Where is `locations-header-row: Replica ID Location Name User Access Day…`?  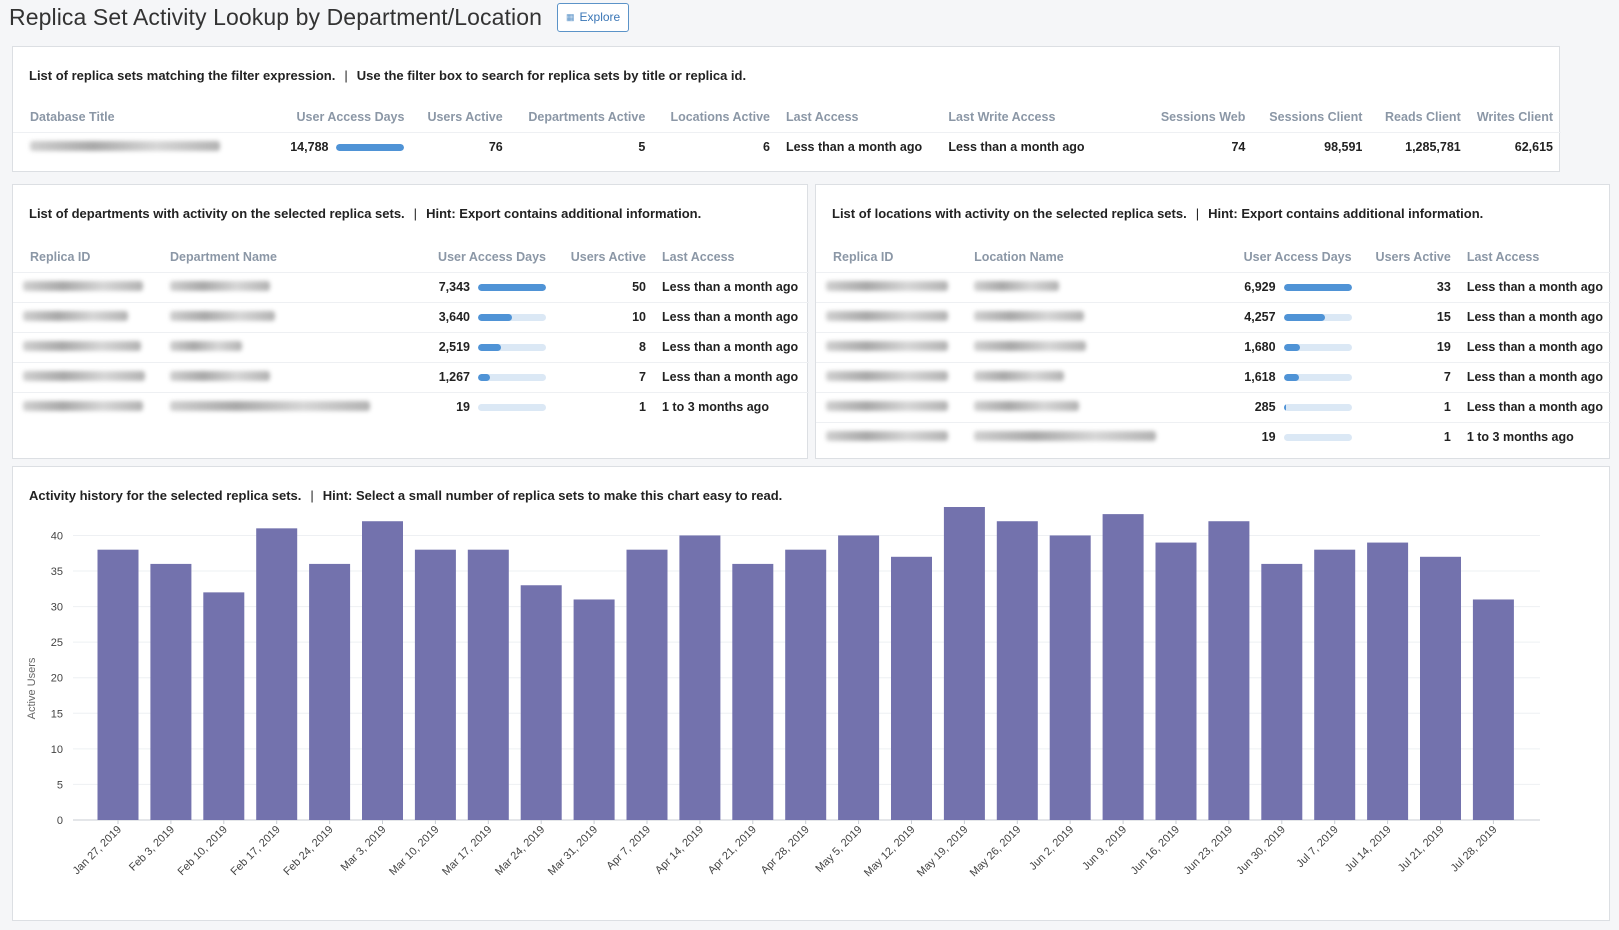 locations-header-row: Replica ID Location Name User Access Day… is located at coordinates (1213, 257).